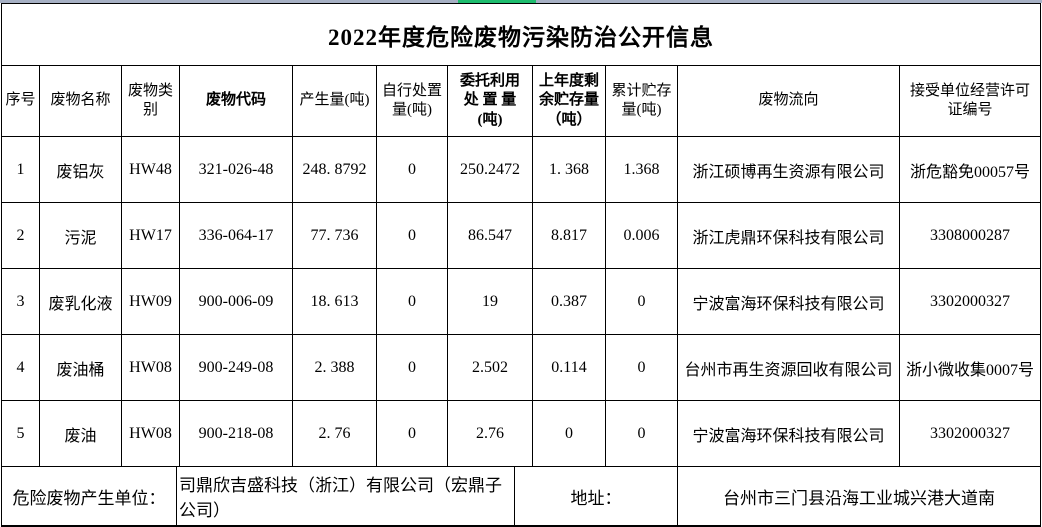  Describe the element at coordinates (569, 170) in the screenshot. I see `table-cell: 1. 368` at that location.